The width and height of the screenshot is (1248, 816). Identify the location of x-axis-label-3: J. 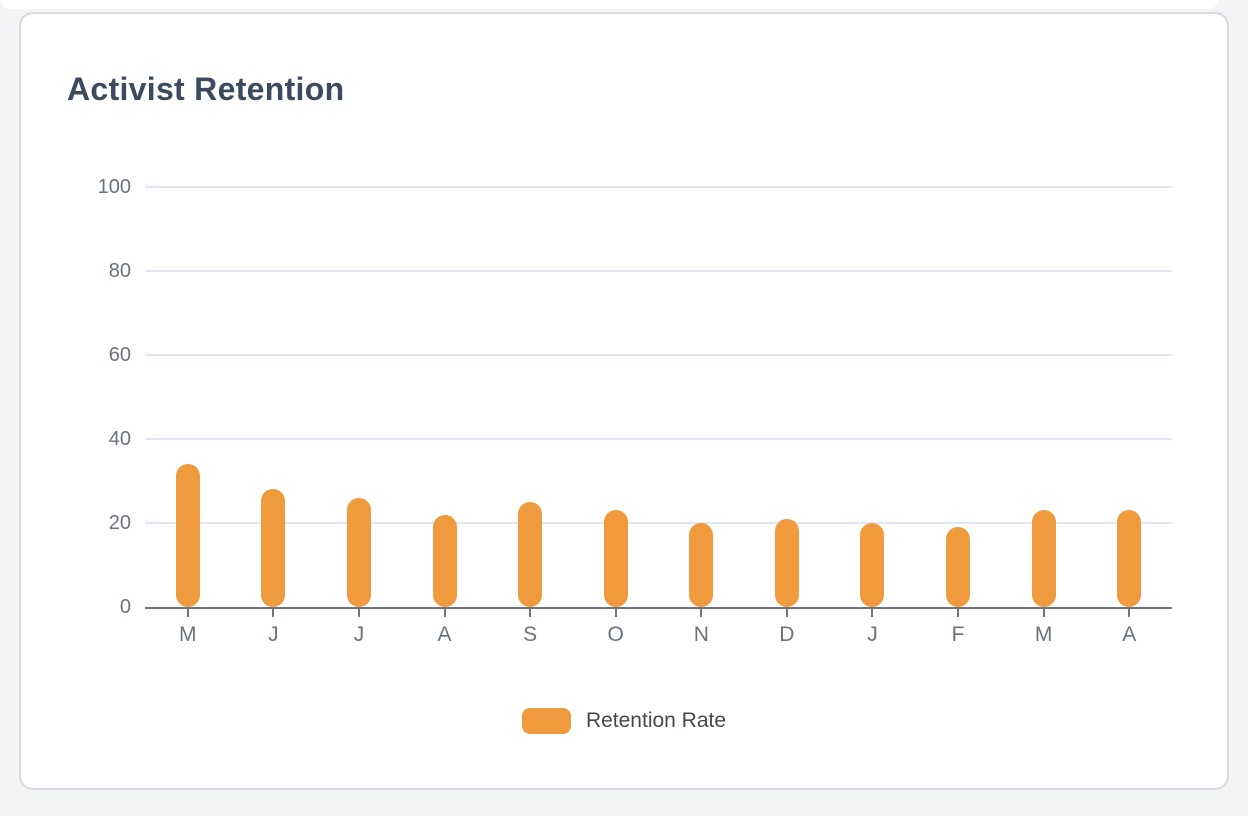
(359, 634).